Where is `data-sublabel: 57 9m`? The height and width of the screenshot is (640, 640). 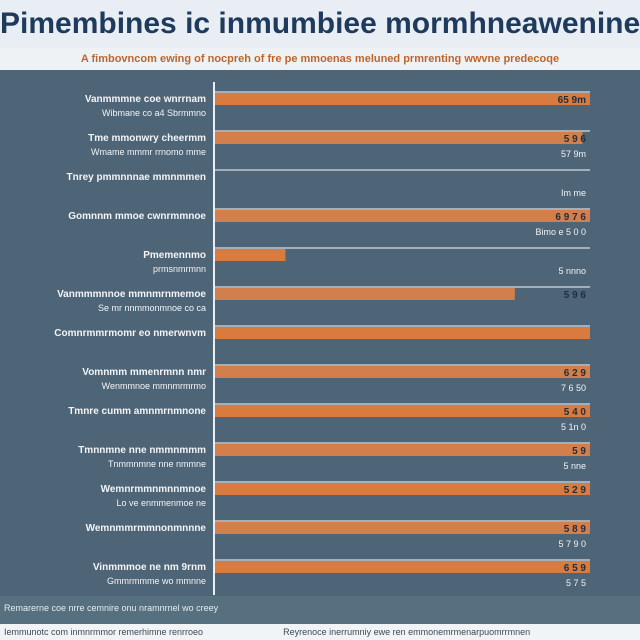 data-sublabel: 57 9m is located at coordinates (573, 154).